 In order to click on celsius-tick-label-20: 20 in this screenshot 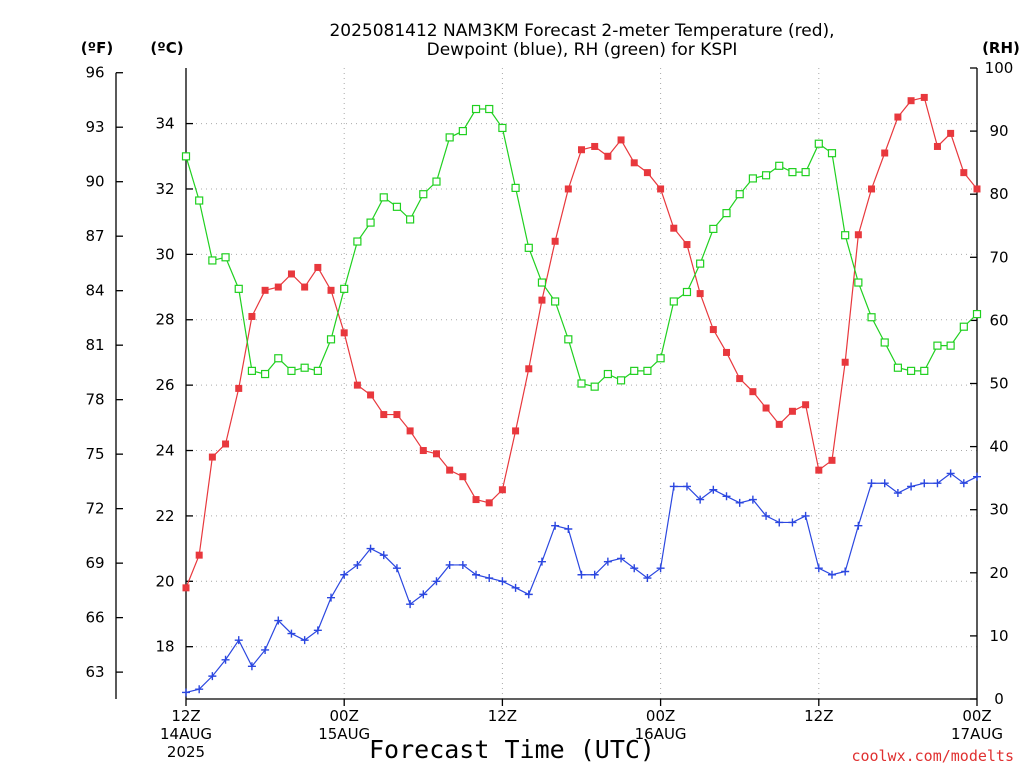, I will do `click(164, 581)`.